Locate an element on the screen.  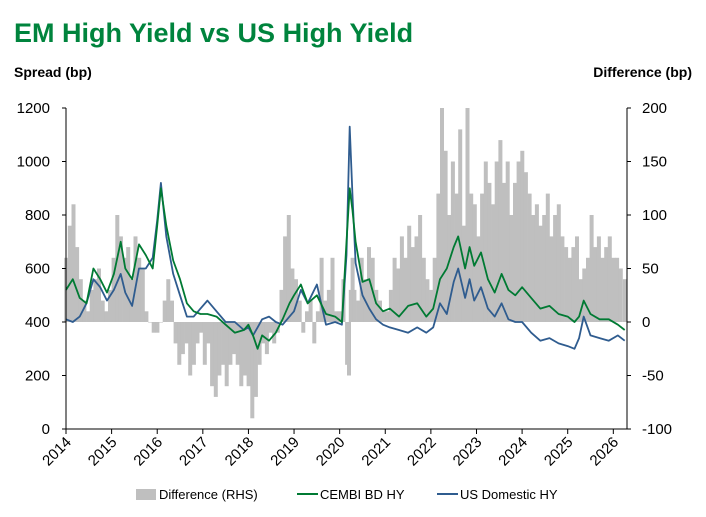
x-tick-label: 2025 is located at coordinates (559, 452).